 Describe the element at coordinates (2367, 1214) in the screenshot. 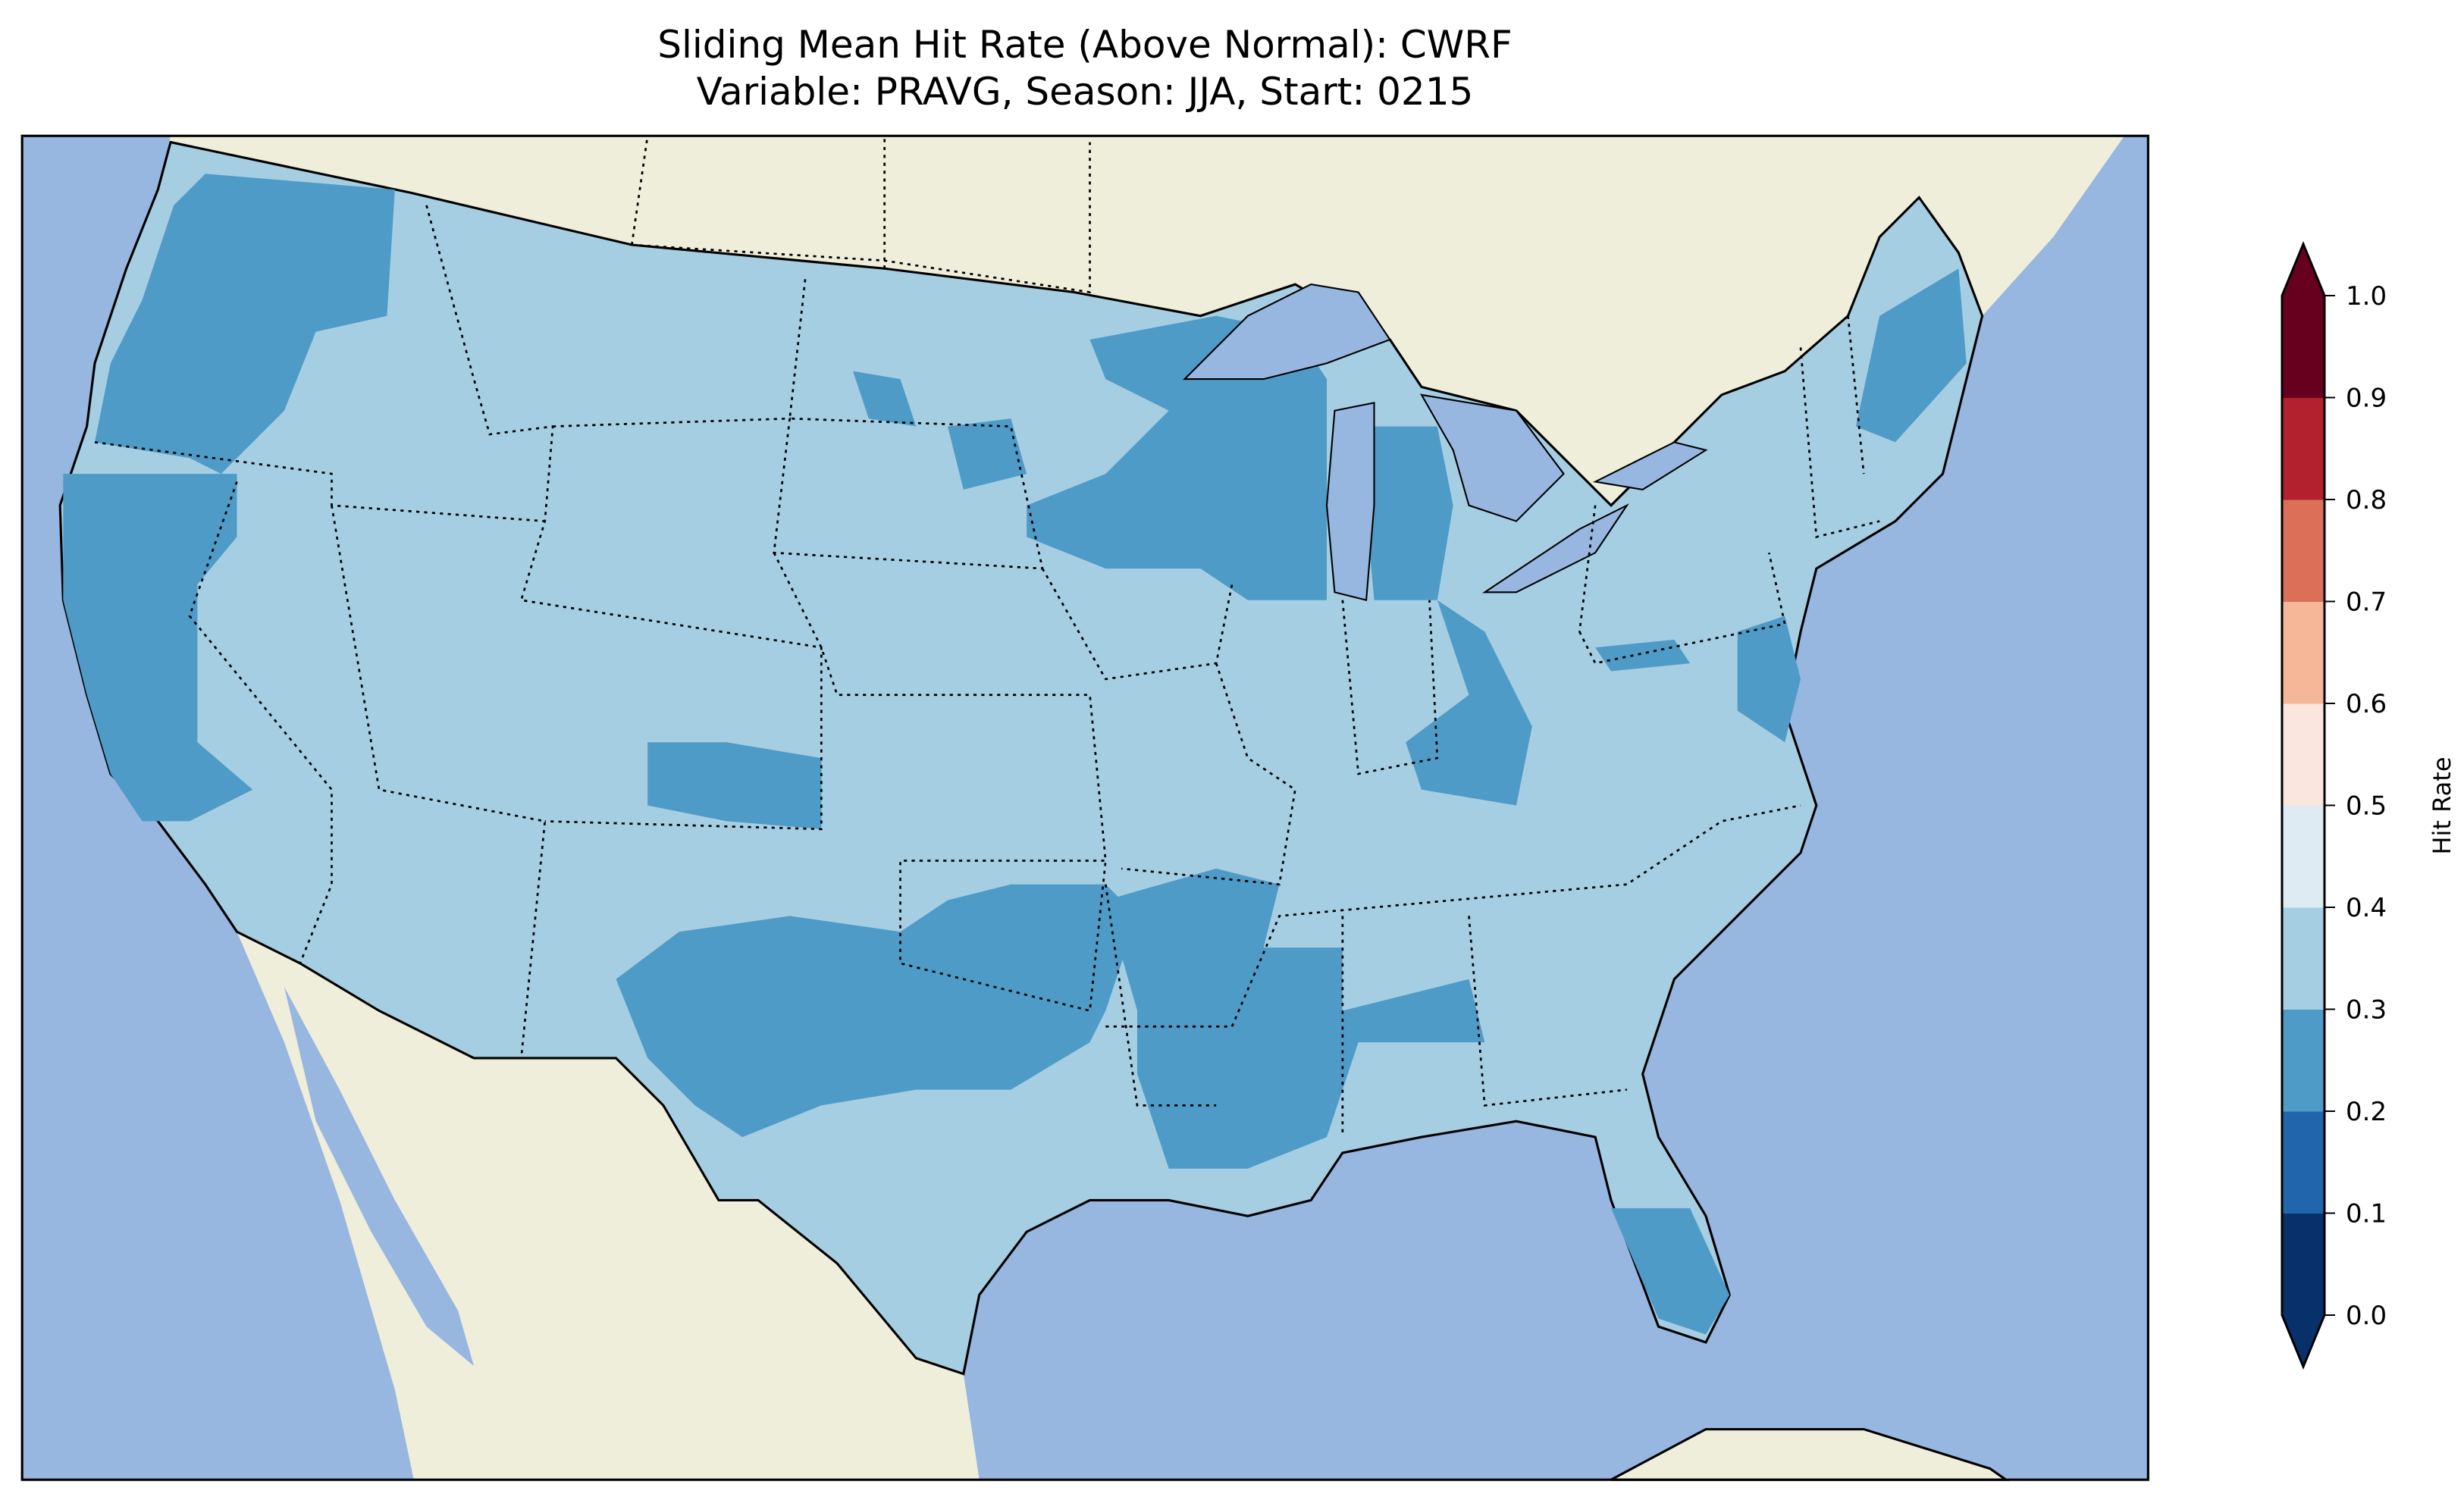

I see `colorbar-tick-label: 0.1` at that location.